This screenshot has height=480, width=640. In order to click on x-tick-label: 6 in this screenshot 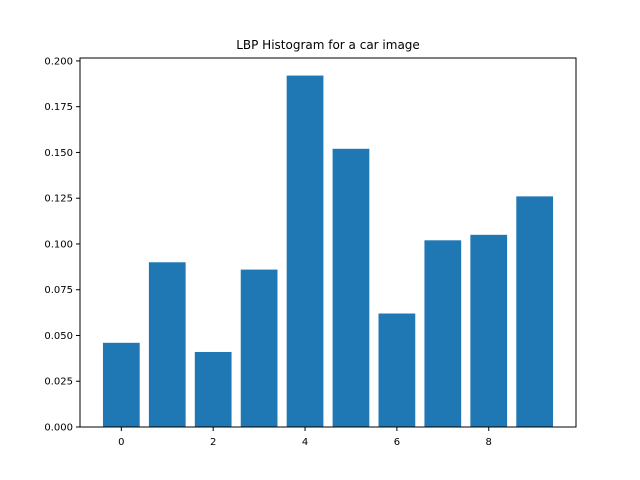, I will do `click(397, 442)`.